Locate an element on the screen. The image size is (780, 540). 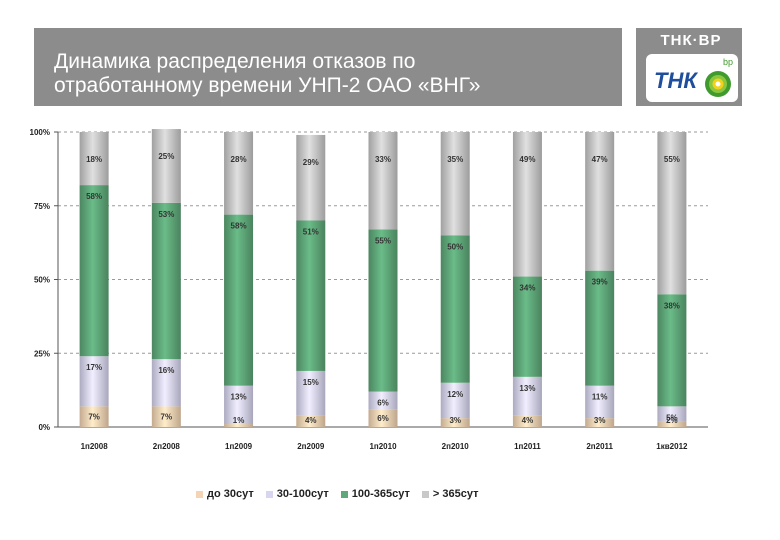
data-label: 7% is located at coordinates (167, 417).